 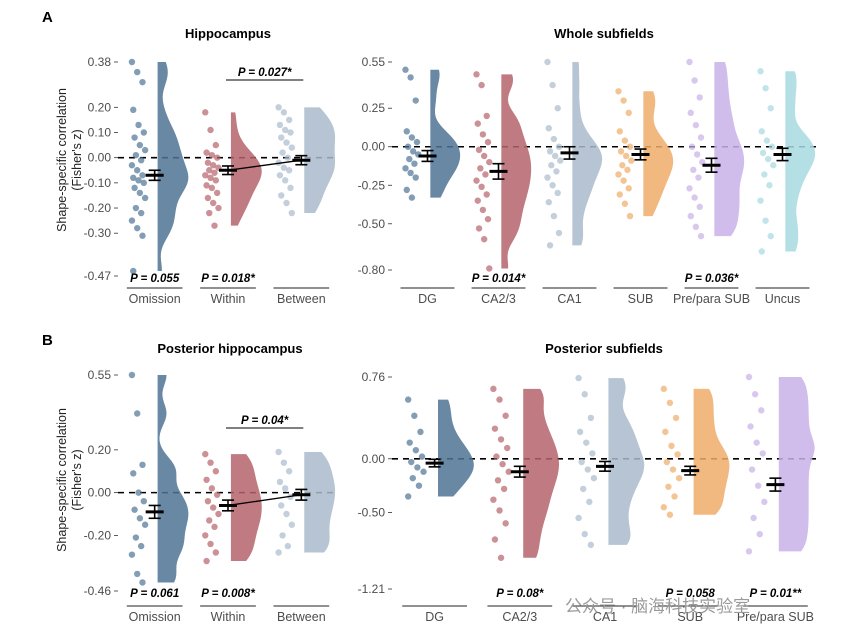 I want to click on panel-title: Whole subfields, so click(x=604, y=33).